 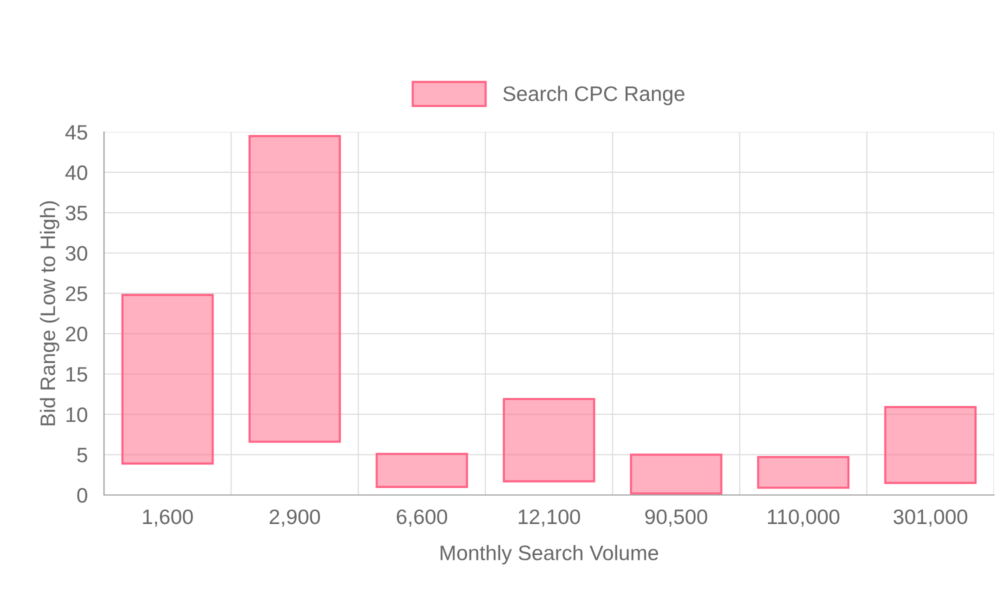 I want to click on x-tick-label: 110,000, so click(x=804, y=518).